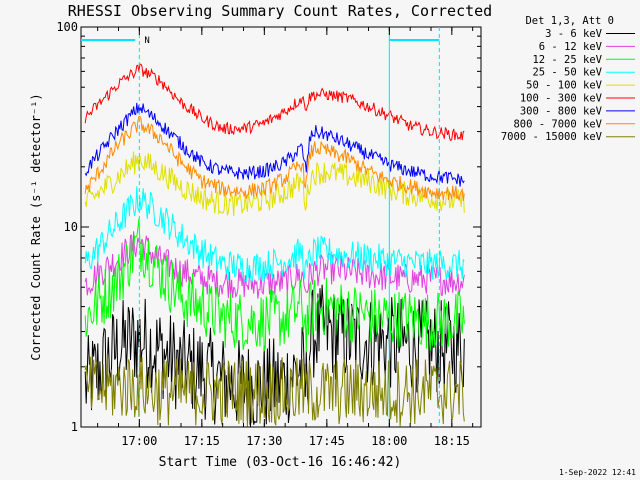 The image size is (640, 480). Describe the element at coordinates (564, 86) in the screenshot. I see `legend-label: 50 - 100 keV` at that location.